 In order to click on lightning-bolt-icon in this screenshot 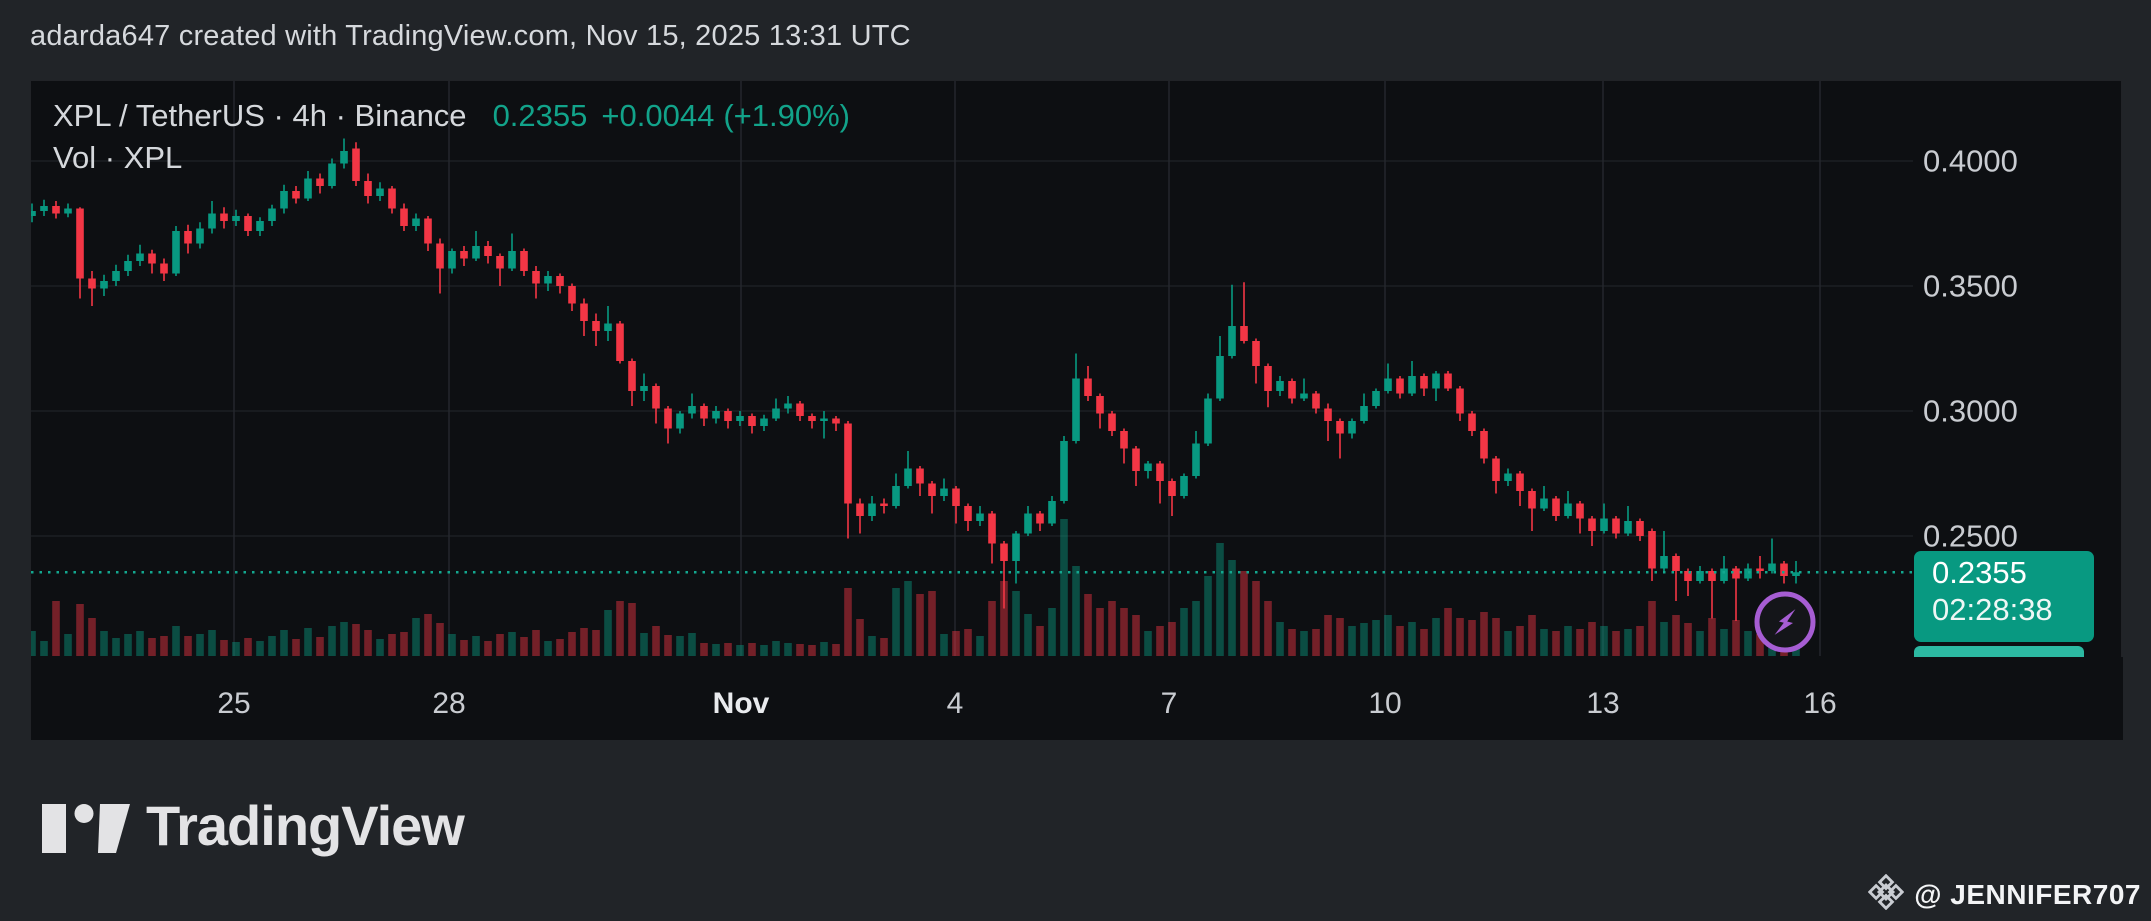, I will do `click(1785, 622)`.